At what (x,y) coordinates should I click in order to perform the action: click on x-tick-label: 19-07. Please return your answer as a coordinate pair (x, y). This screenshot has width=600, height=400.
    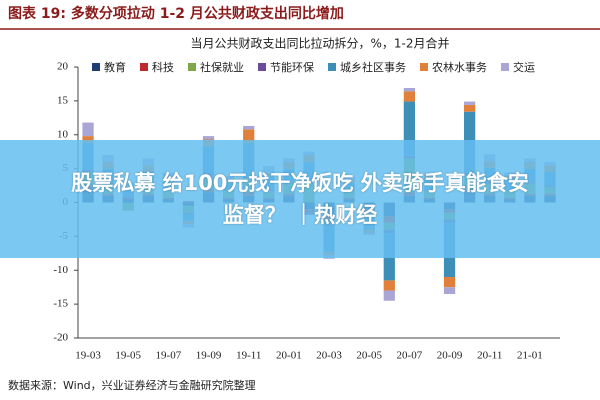
    Looking at the image, I should click on (169, 356).